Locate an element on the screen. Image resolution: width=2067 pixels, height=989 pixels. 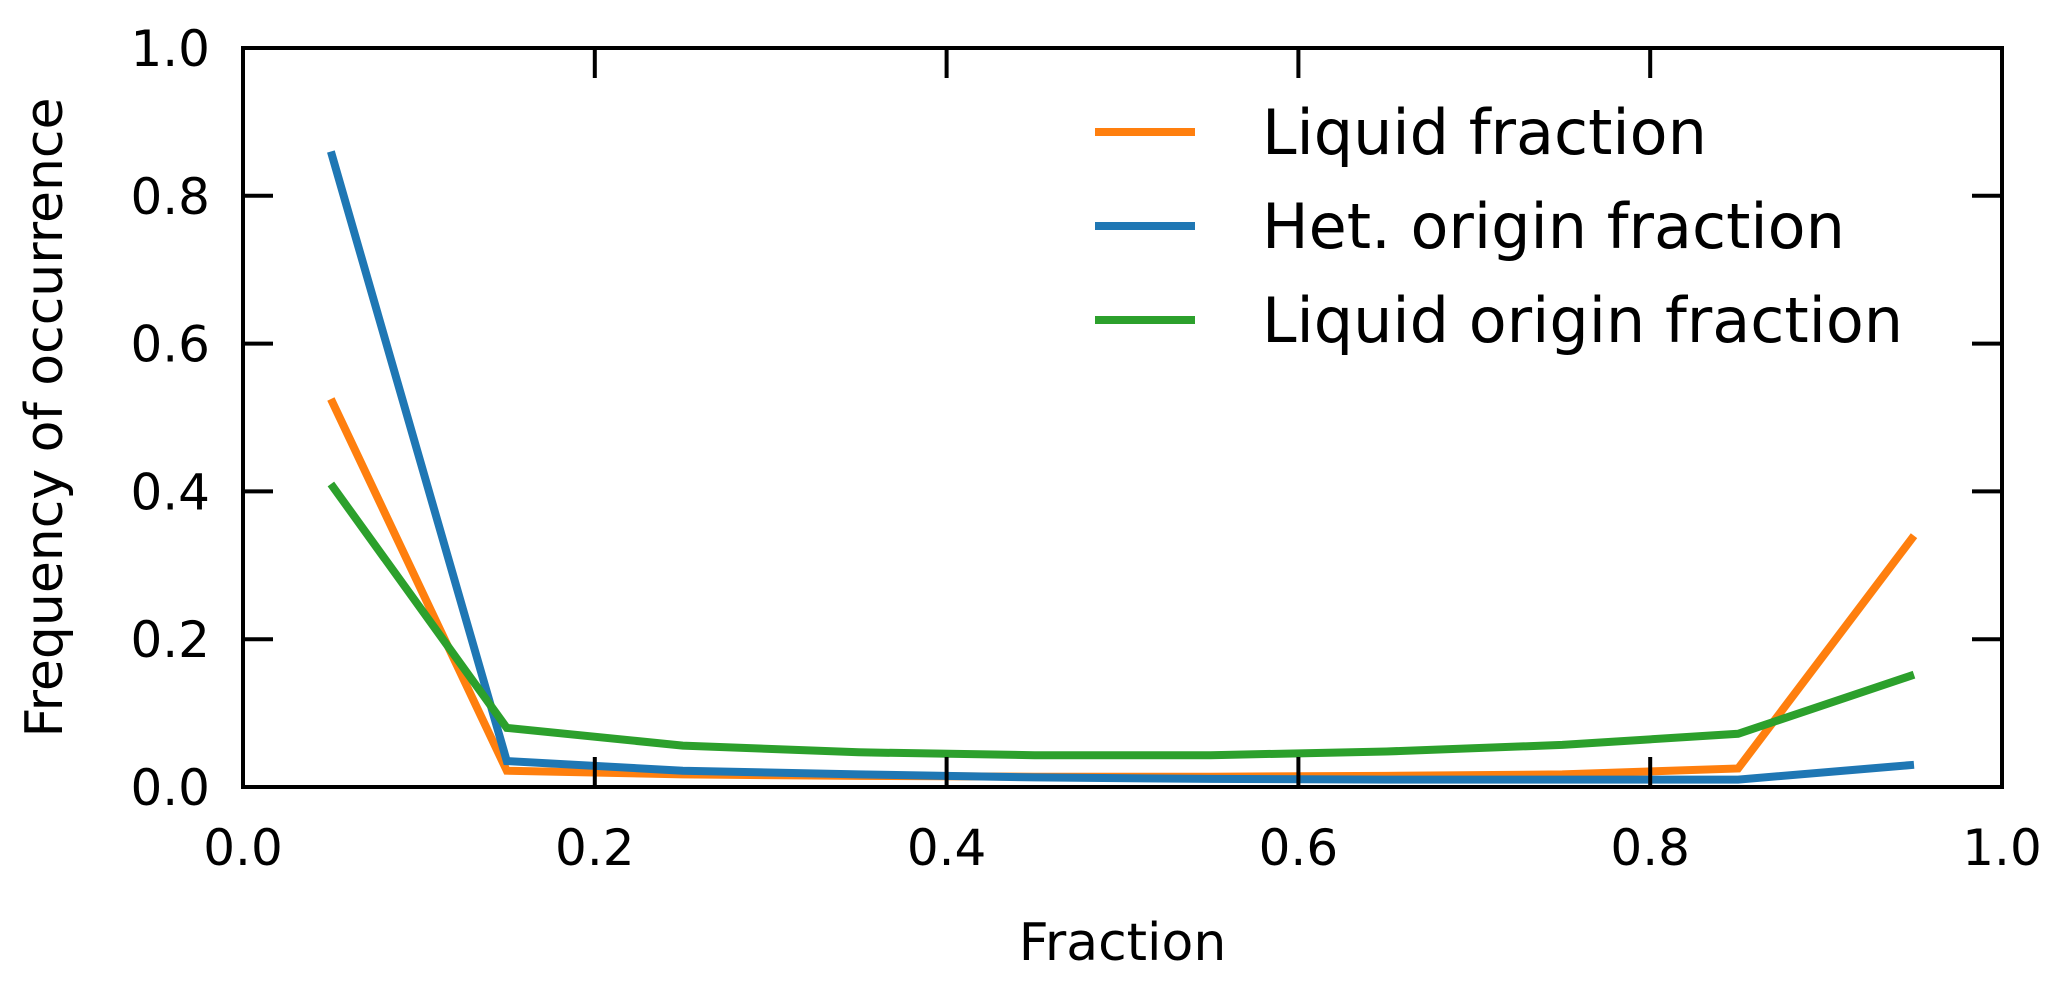
y-tick-label-1: 0.2 is located at coordinates (170, 640).